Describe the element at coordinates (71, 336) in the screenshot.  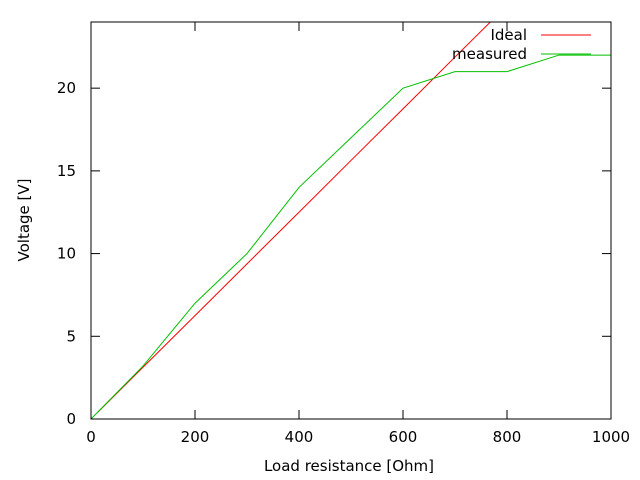
I see `y-tick-label: 5` at that location.